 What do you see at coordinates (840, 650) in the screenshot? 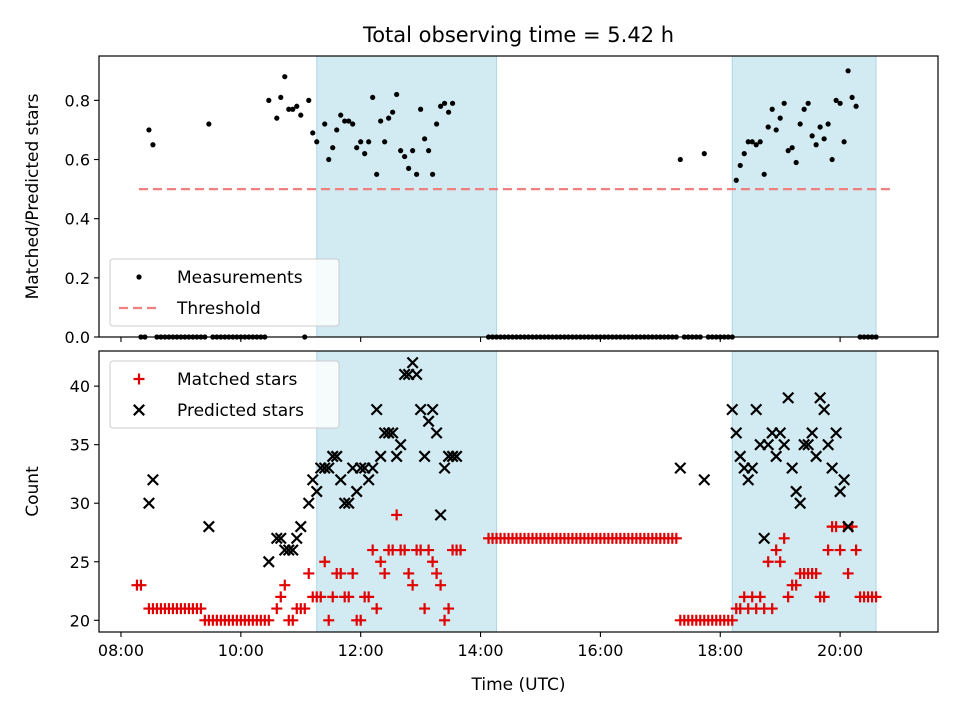
I see `x-tick-label: 20:00` at bounding box center [840, 650].